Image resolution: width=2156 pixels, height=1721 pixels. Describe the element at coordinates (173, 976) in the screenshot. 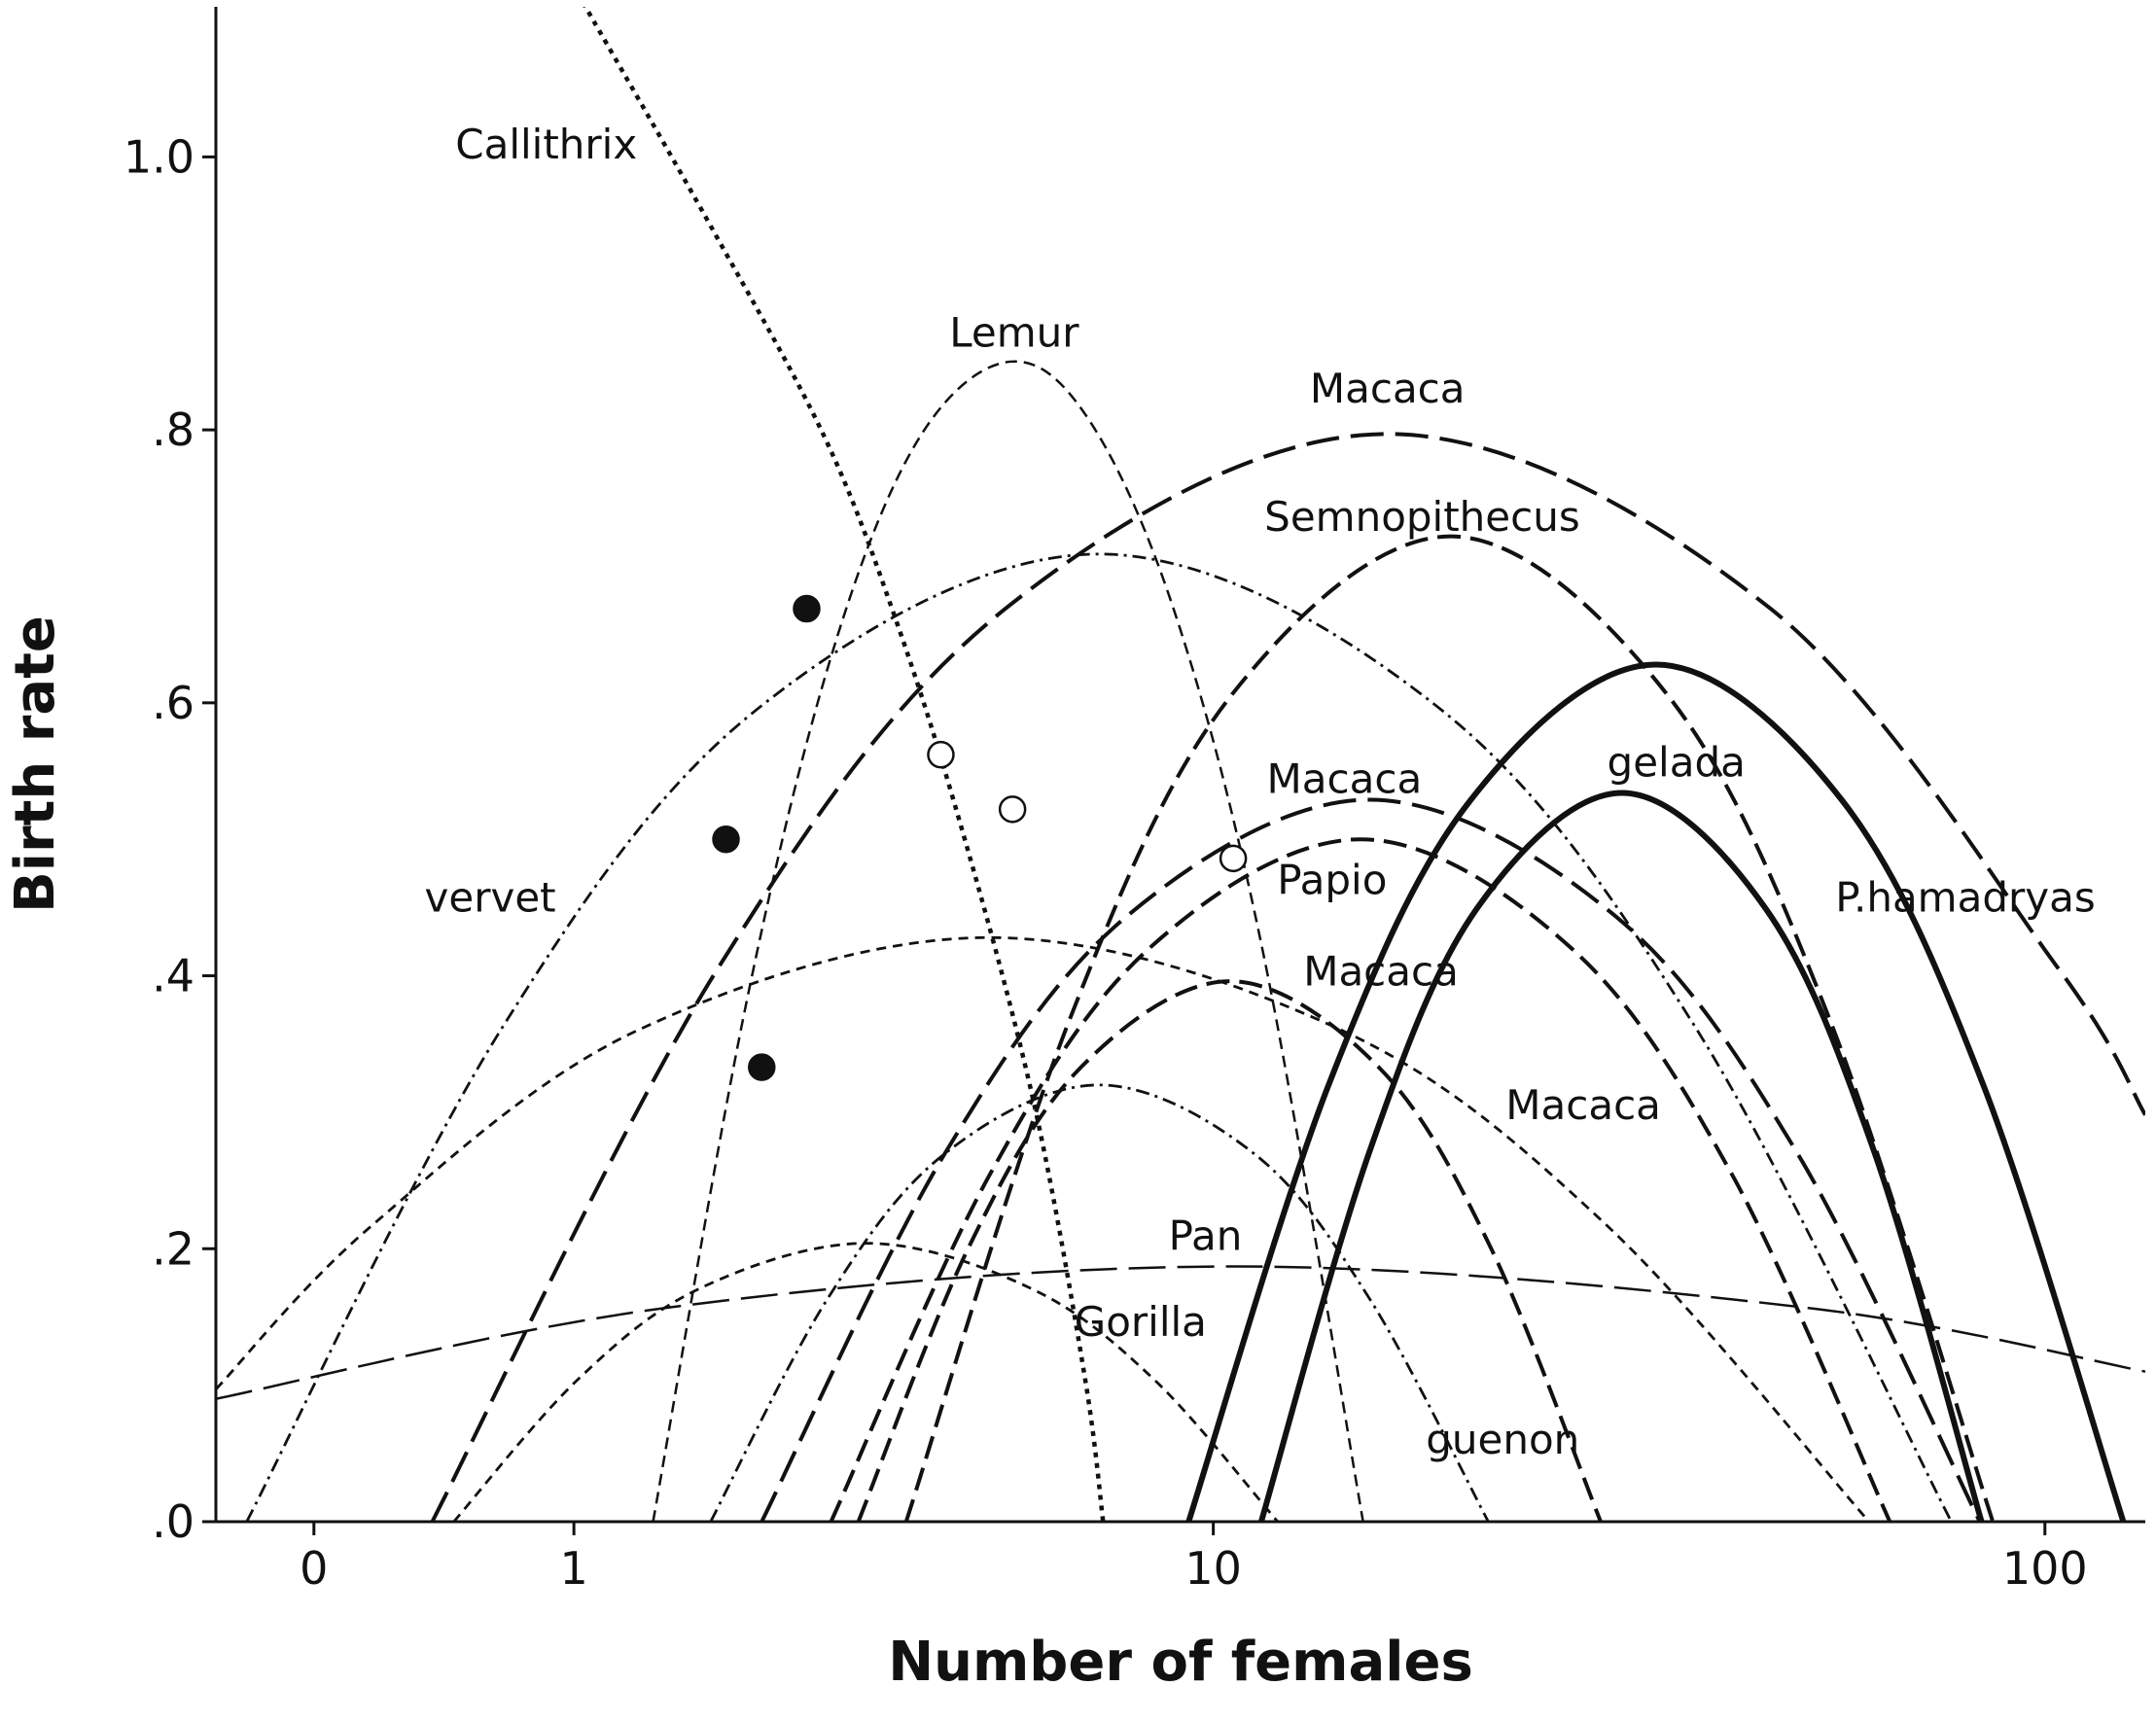

I see `y-tick-label: .4` at that location.